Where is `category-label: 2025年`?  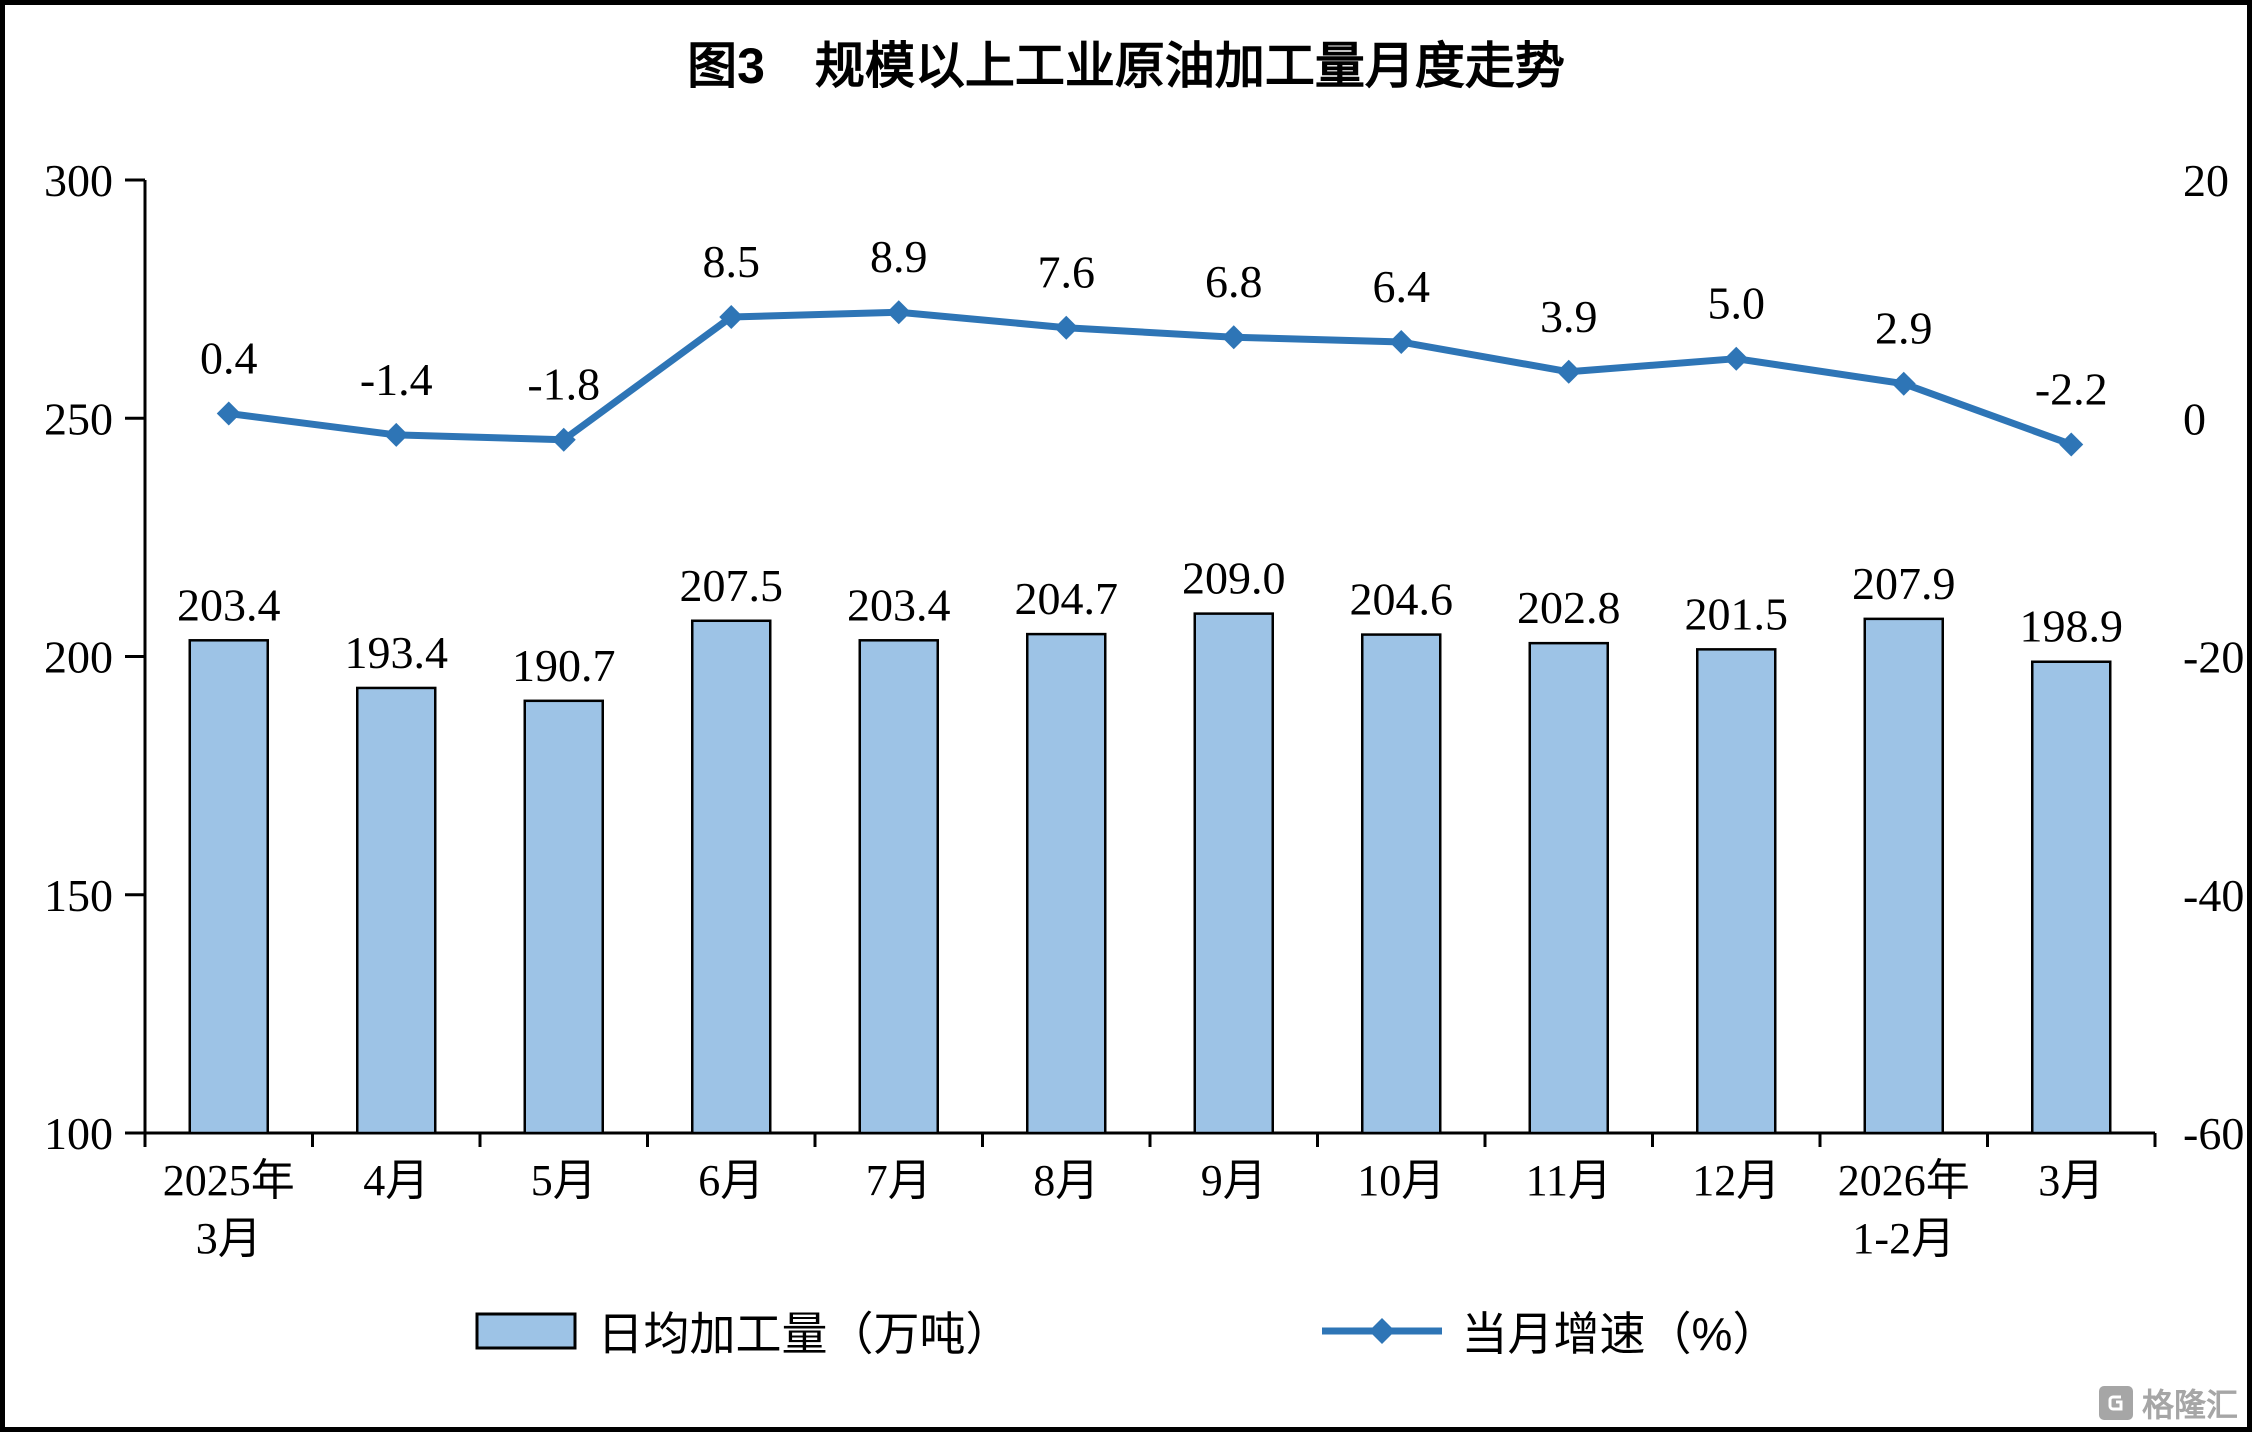 category-label: 2025年 is located at coordinates (229, 1180).